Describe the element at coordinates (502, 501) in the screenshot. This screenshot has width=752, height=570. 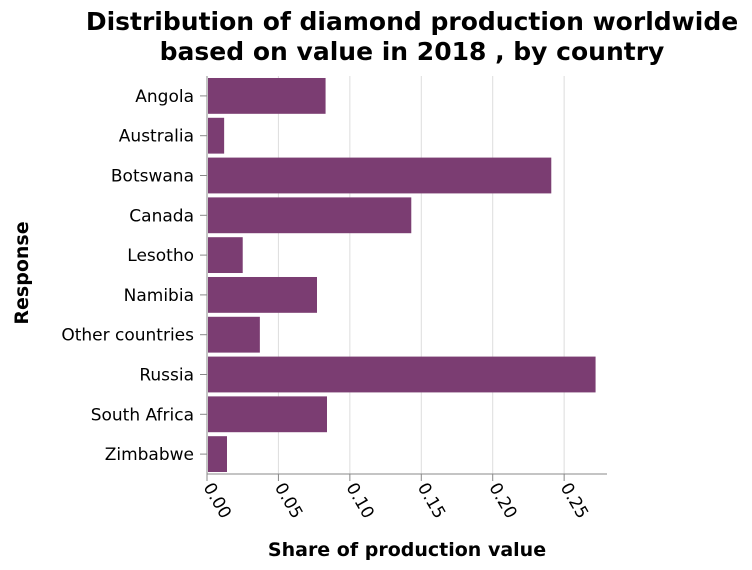
I see `x-tick-label: 0.20` at that location.